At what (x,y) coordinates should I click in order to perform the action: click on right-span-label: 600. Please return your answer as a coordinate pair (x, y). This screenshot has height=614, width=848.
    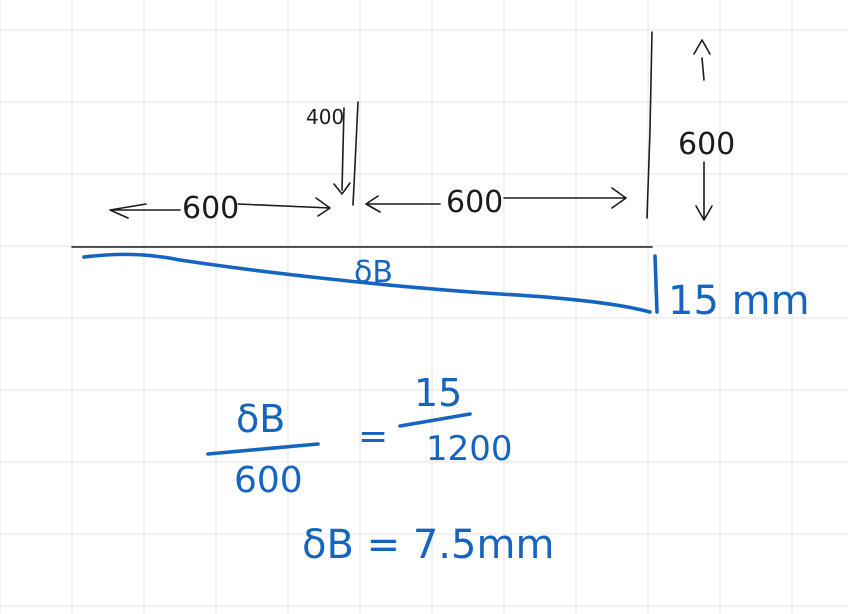
    Looking at the image, I should click on (474, 202).